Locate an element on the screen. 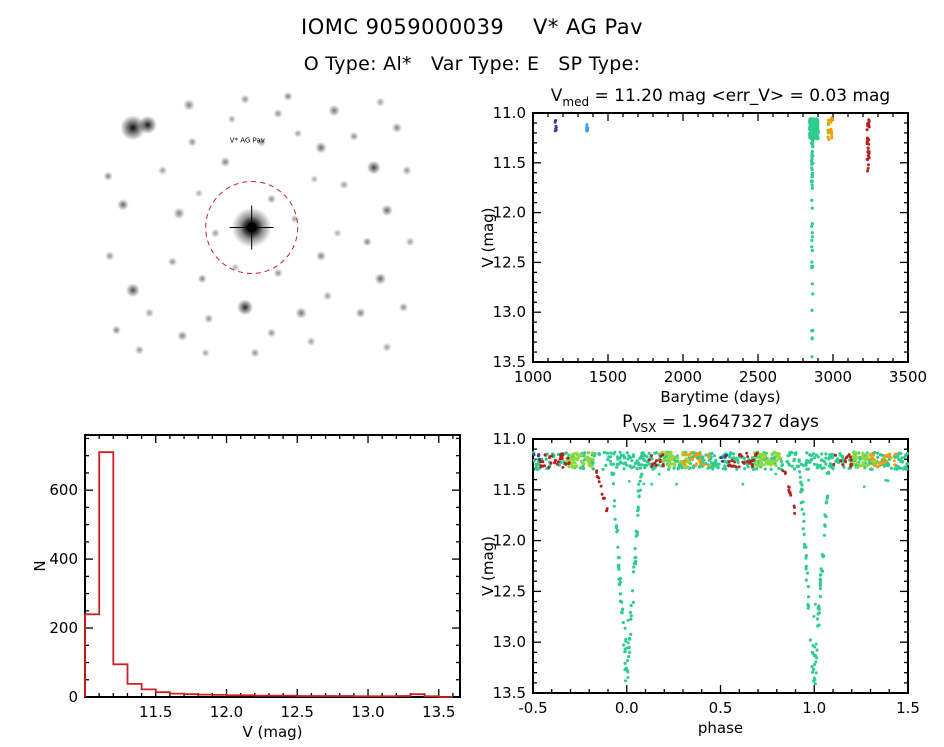 The width and height of the screenshot is (944, 747). series-epoch-3-eclipse-upper is located at coordinates (812, 164).